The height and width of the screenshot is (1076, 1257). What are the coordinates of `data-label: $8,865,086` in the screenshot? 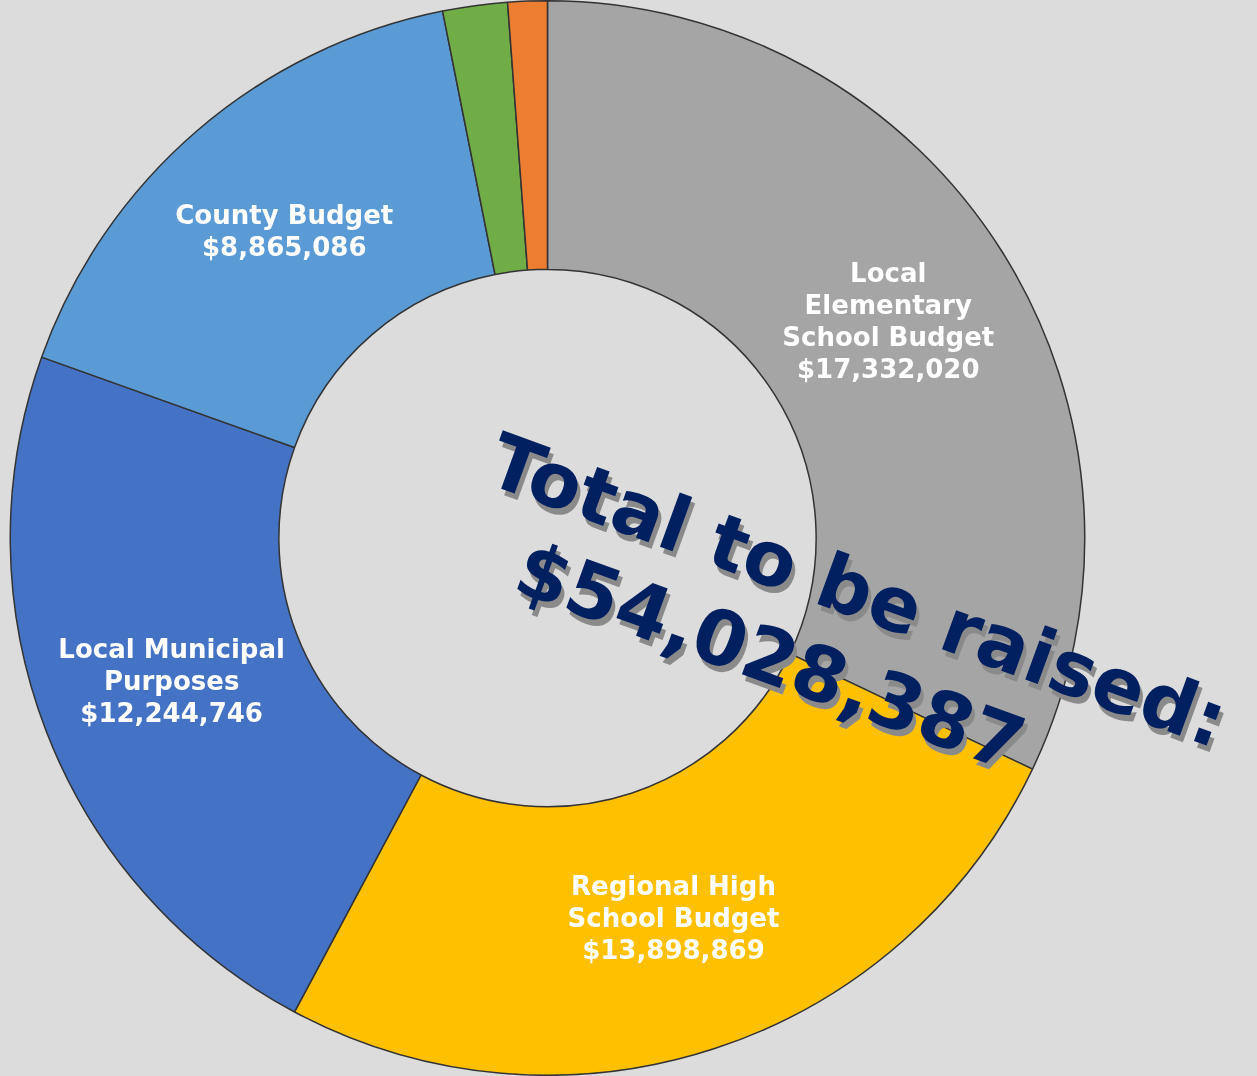 It's located at (284, 246).